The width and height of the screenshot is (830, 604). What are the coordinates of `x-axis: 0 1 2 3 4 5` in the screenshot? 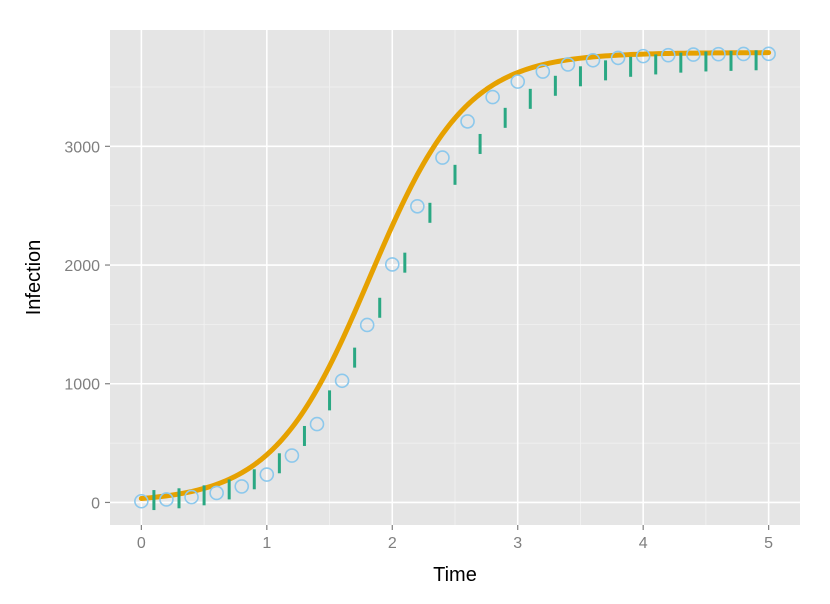 It's located at (455, 538).